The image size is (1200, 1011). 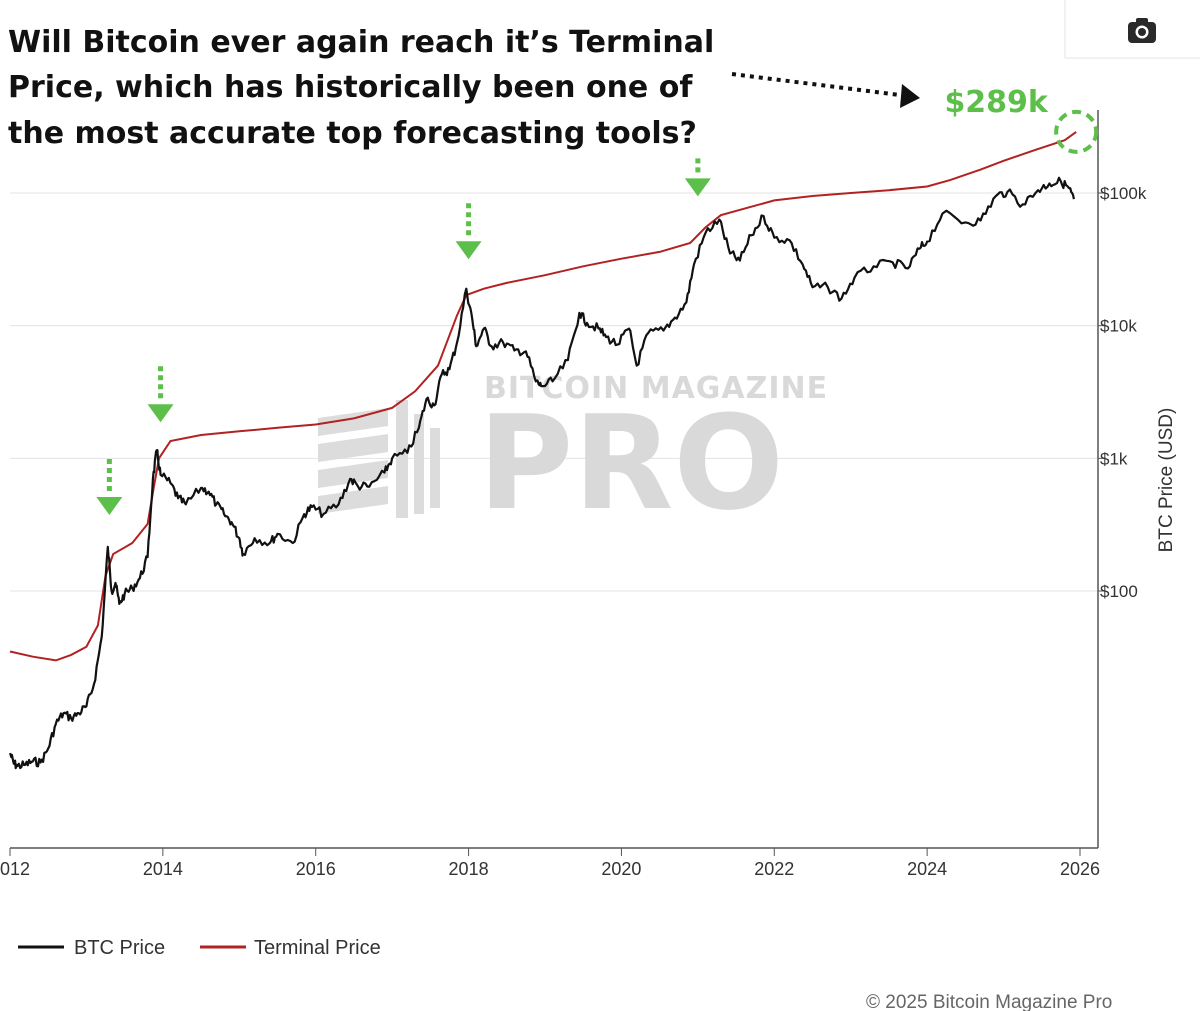 I want to click on x-tick-label: 2012, so click(x=15, y=869).